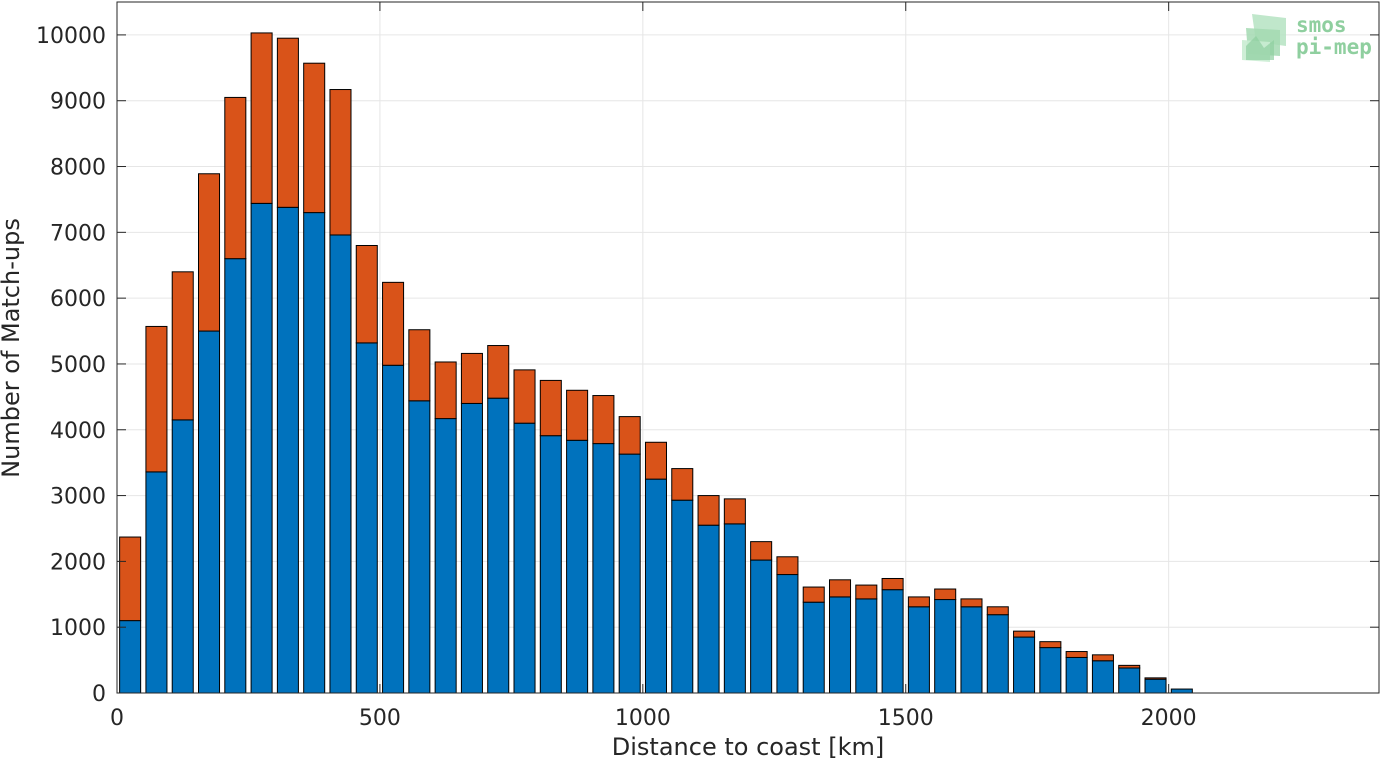 This screenshot has height=761, width=1380. What do you see at coordinates (78, 497) in the screenshot?
I see `y-tick-label: 3000` at bounding box center [78, 497].